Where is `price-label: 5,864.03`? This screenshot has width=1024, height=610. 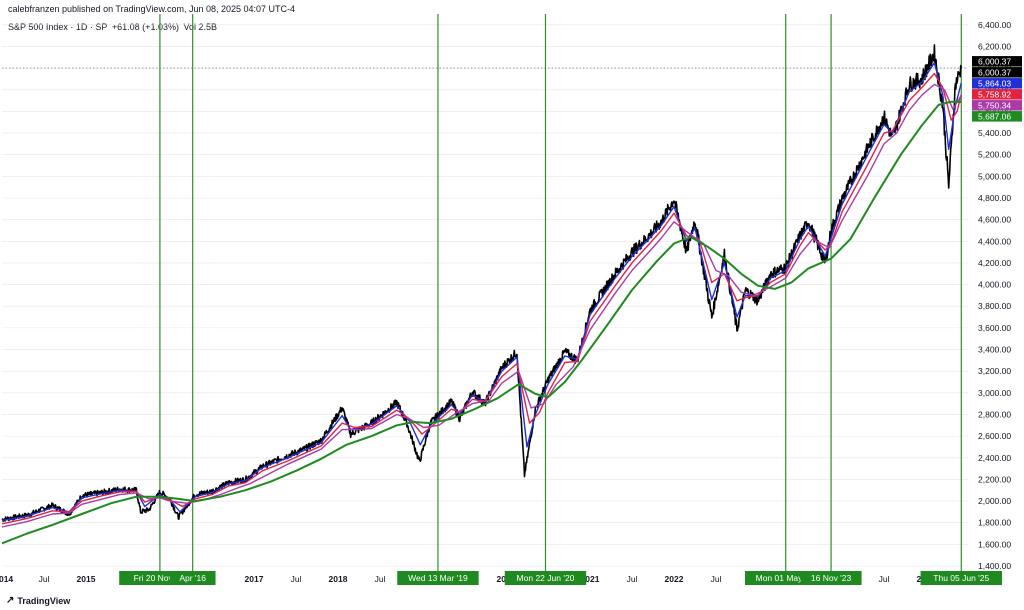
price-label: 5,864.03 is located at coordinates (997, 83).